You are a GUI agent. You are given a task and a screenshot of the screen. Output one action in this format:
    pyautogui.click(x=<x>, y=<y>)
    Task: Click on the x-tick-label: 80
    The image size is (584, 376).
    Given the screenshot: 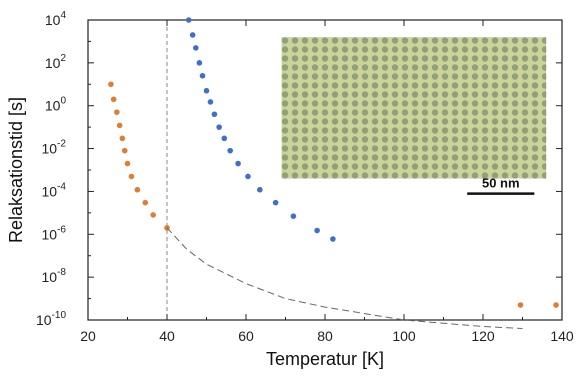 What is the action you would take?
    pyautogui.click(x=325, y=336)
    